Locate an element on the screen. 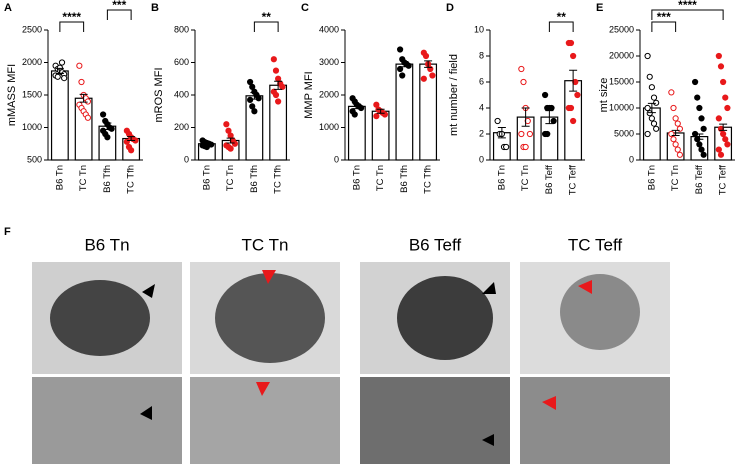 The width and height of the screenshot is (749, 464). x-tick-label: B6 Teff is located at coordinates (549, 180).